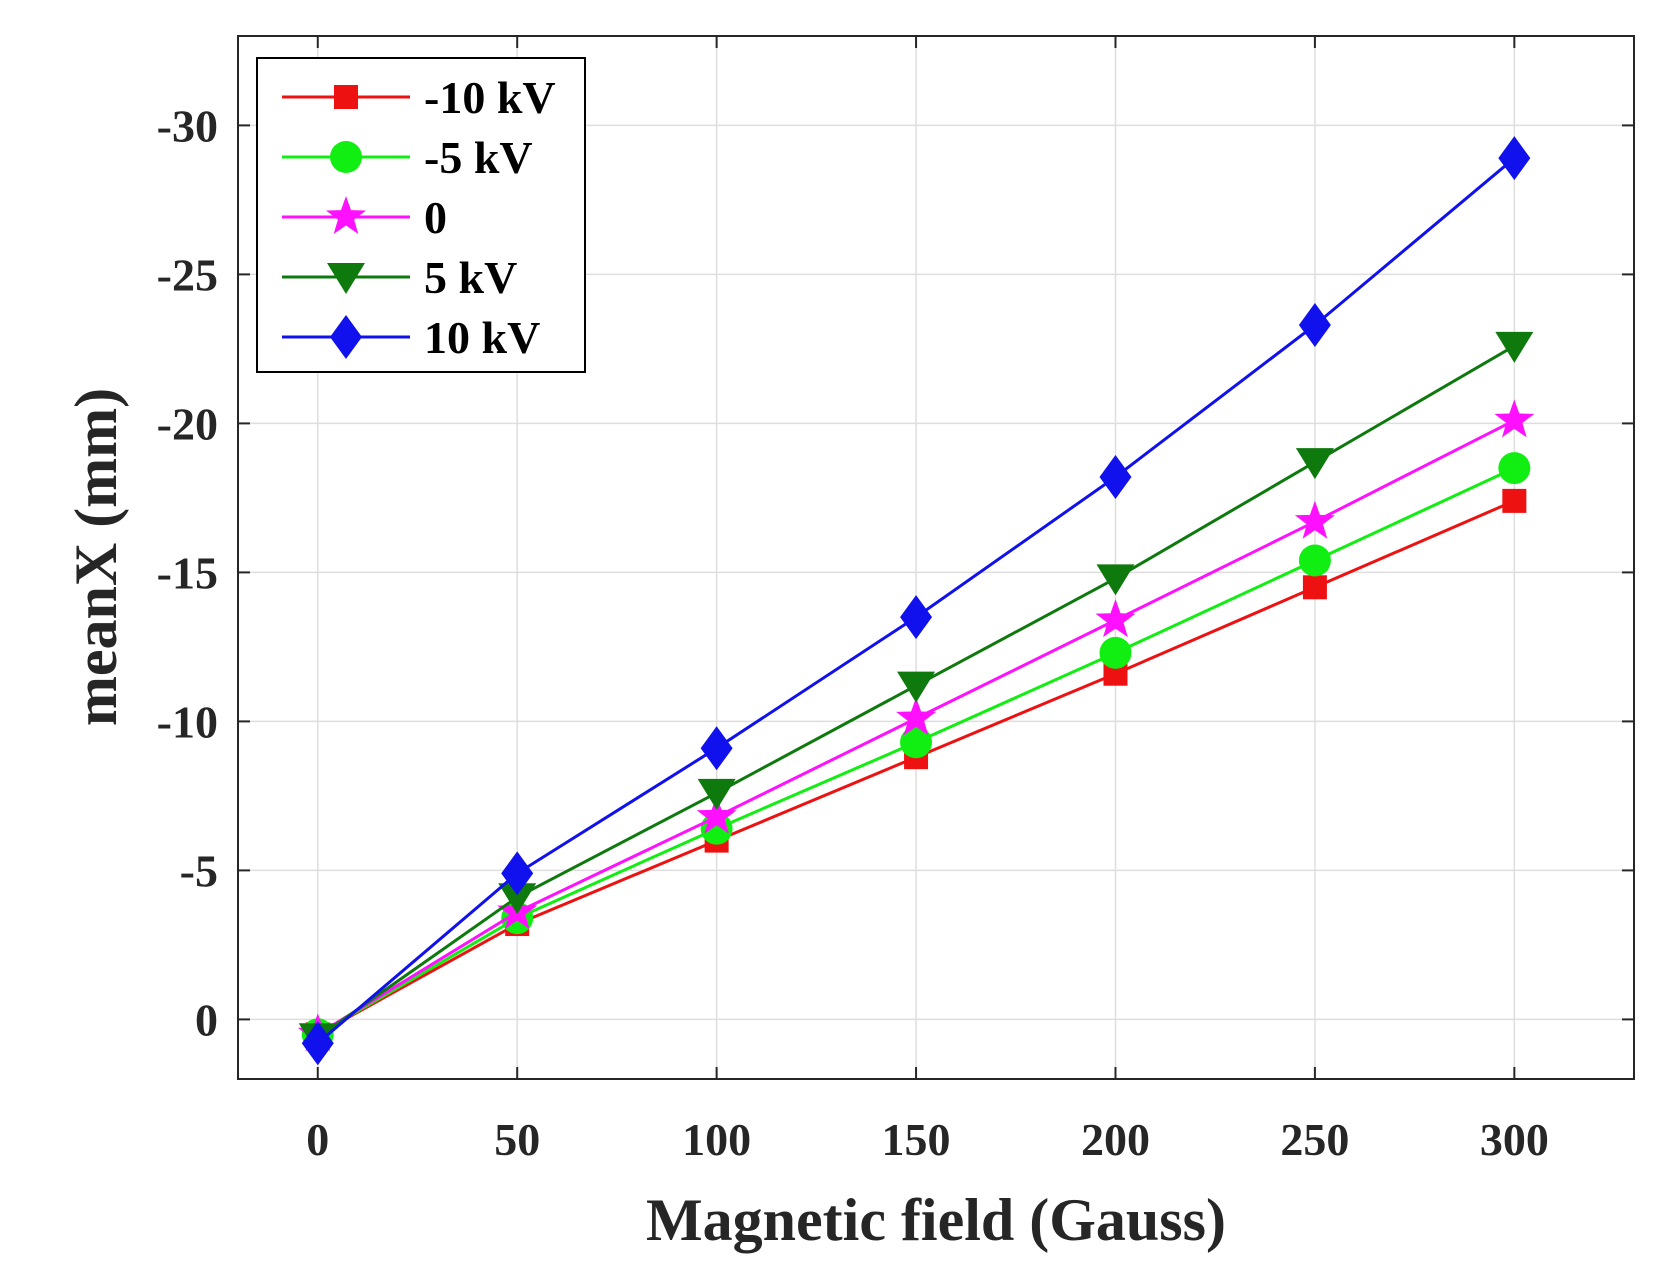 This screenshot has width=1675, height=1281. Describe the element at coordinates (187, 423) in the screenshot. I see `y-tick-label: -20` at that location.